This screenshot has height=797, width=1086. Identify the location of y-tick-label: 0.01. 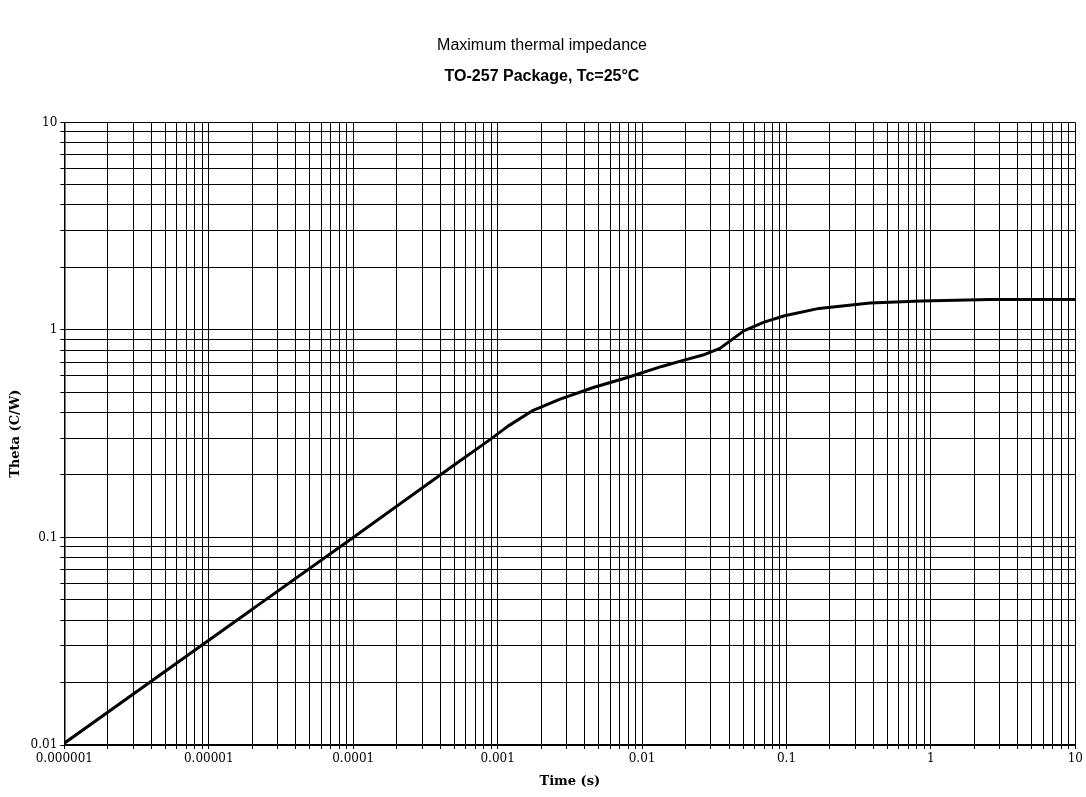
(44, 744).